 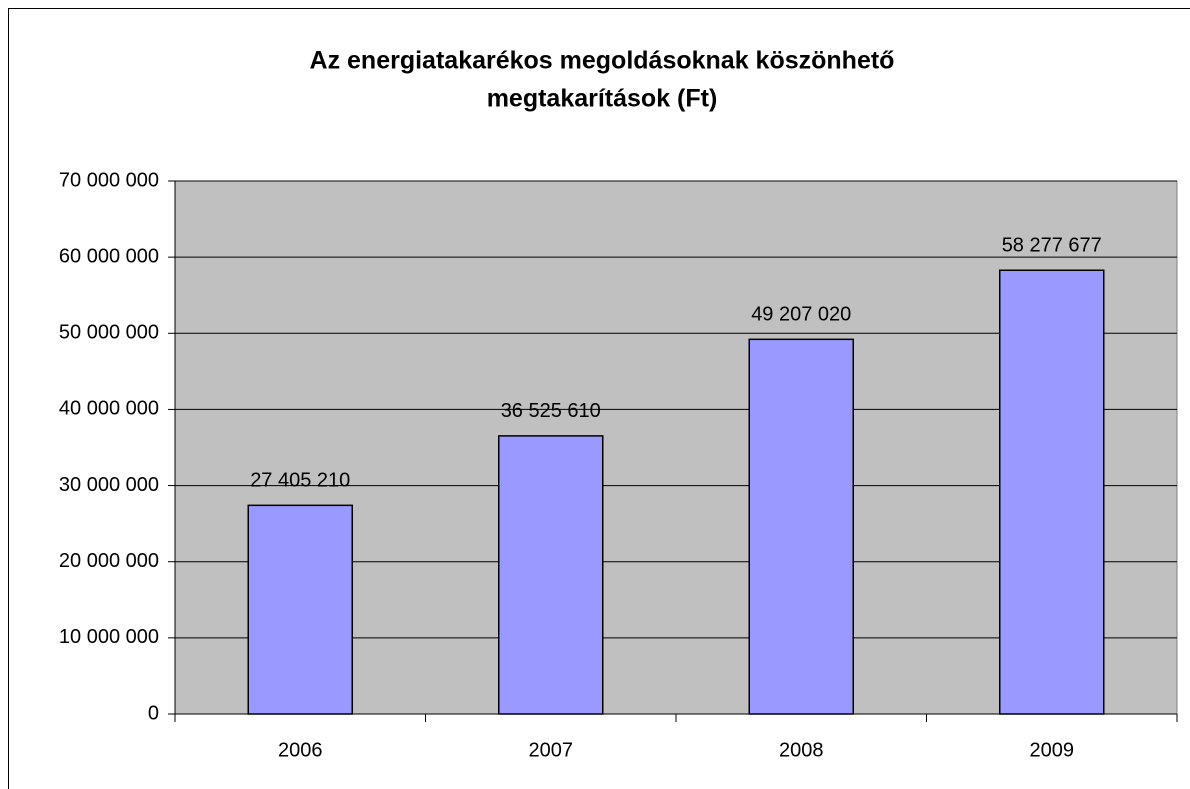 What do you see at coordinates (801, 315) in the screenshot?
I see `value-label: 49 207 020` at bounding box center [801, 315].